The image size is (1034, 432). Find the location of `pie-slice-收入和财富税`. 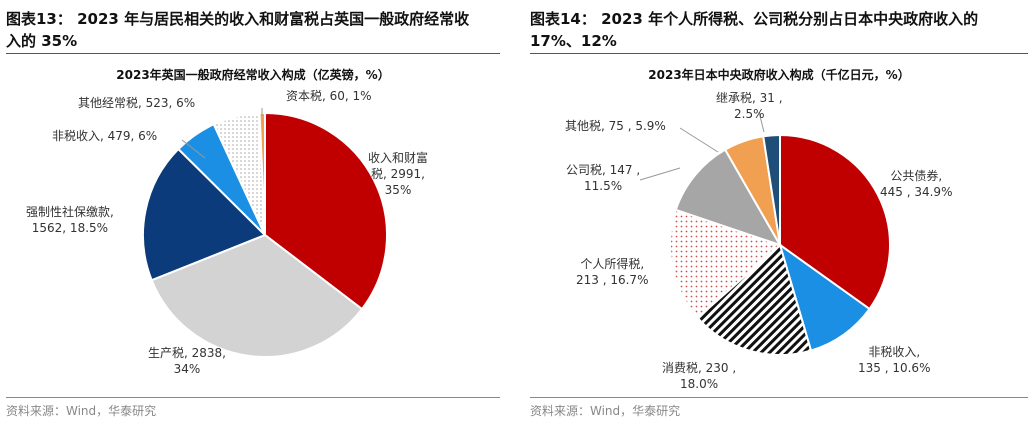

pie-slice-收入和财富税 is located at coordinates (326, 211).